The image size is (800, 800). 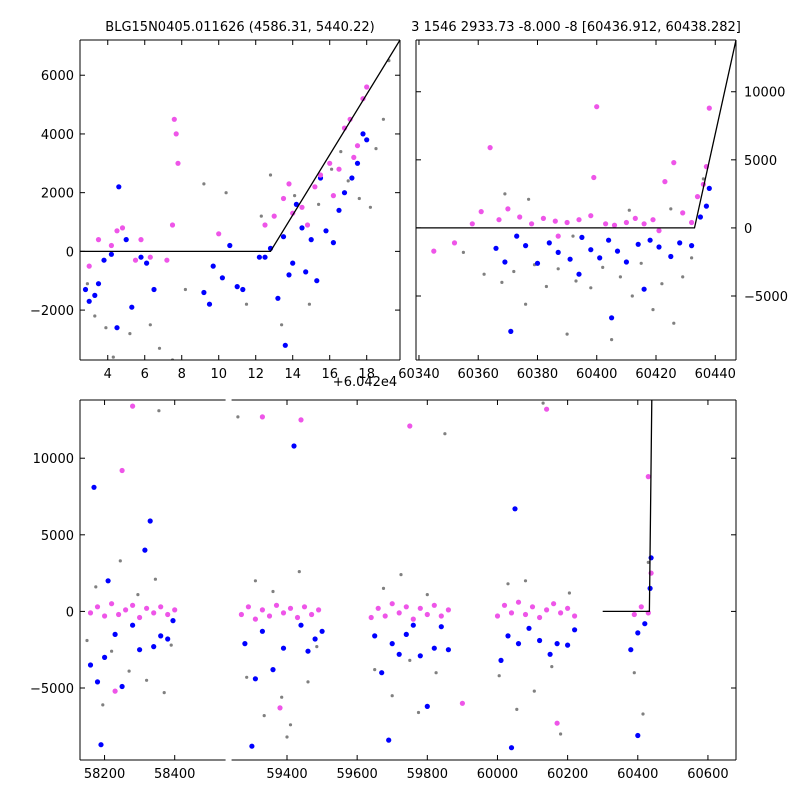 I want to click on x-tick-label: 60400, so click(x=637, y=774).